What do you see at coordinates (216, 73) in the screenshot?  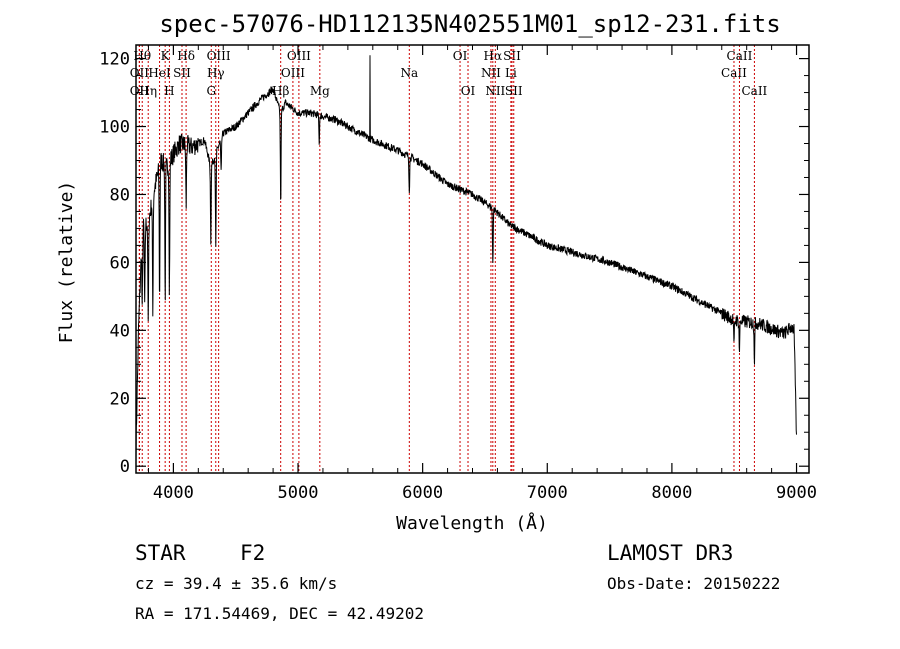 I see `spectral-line-label: Hγ` at bounding box center [216, 73].